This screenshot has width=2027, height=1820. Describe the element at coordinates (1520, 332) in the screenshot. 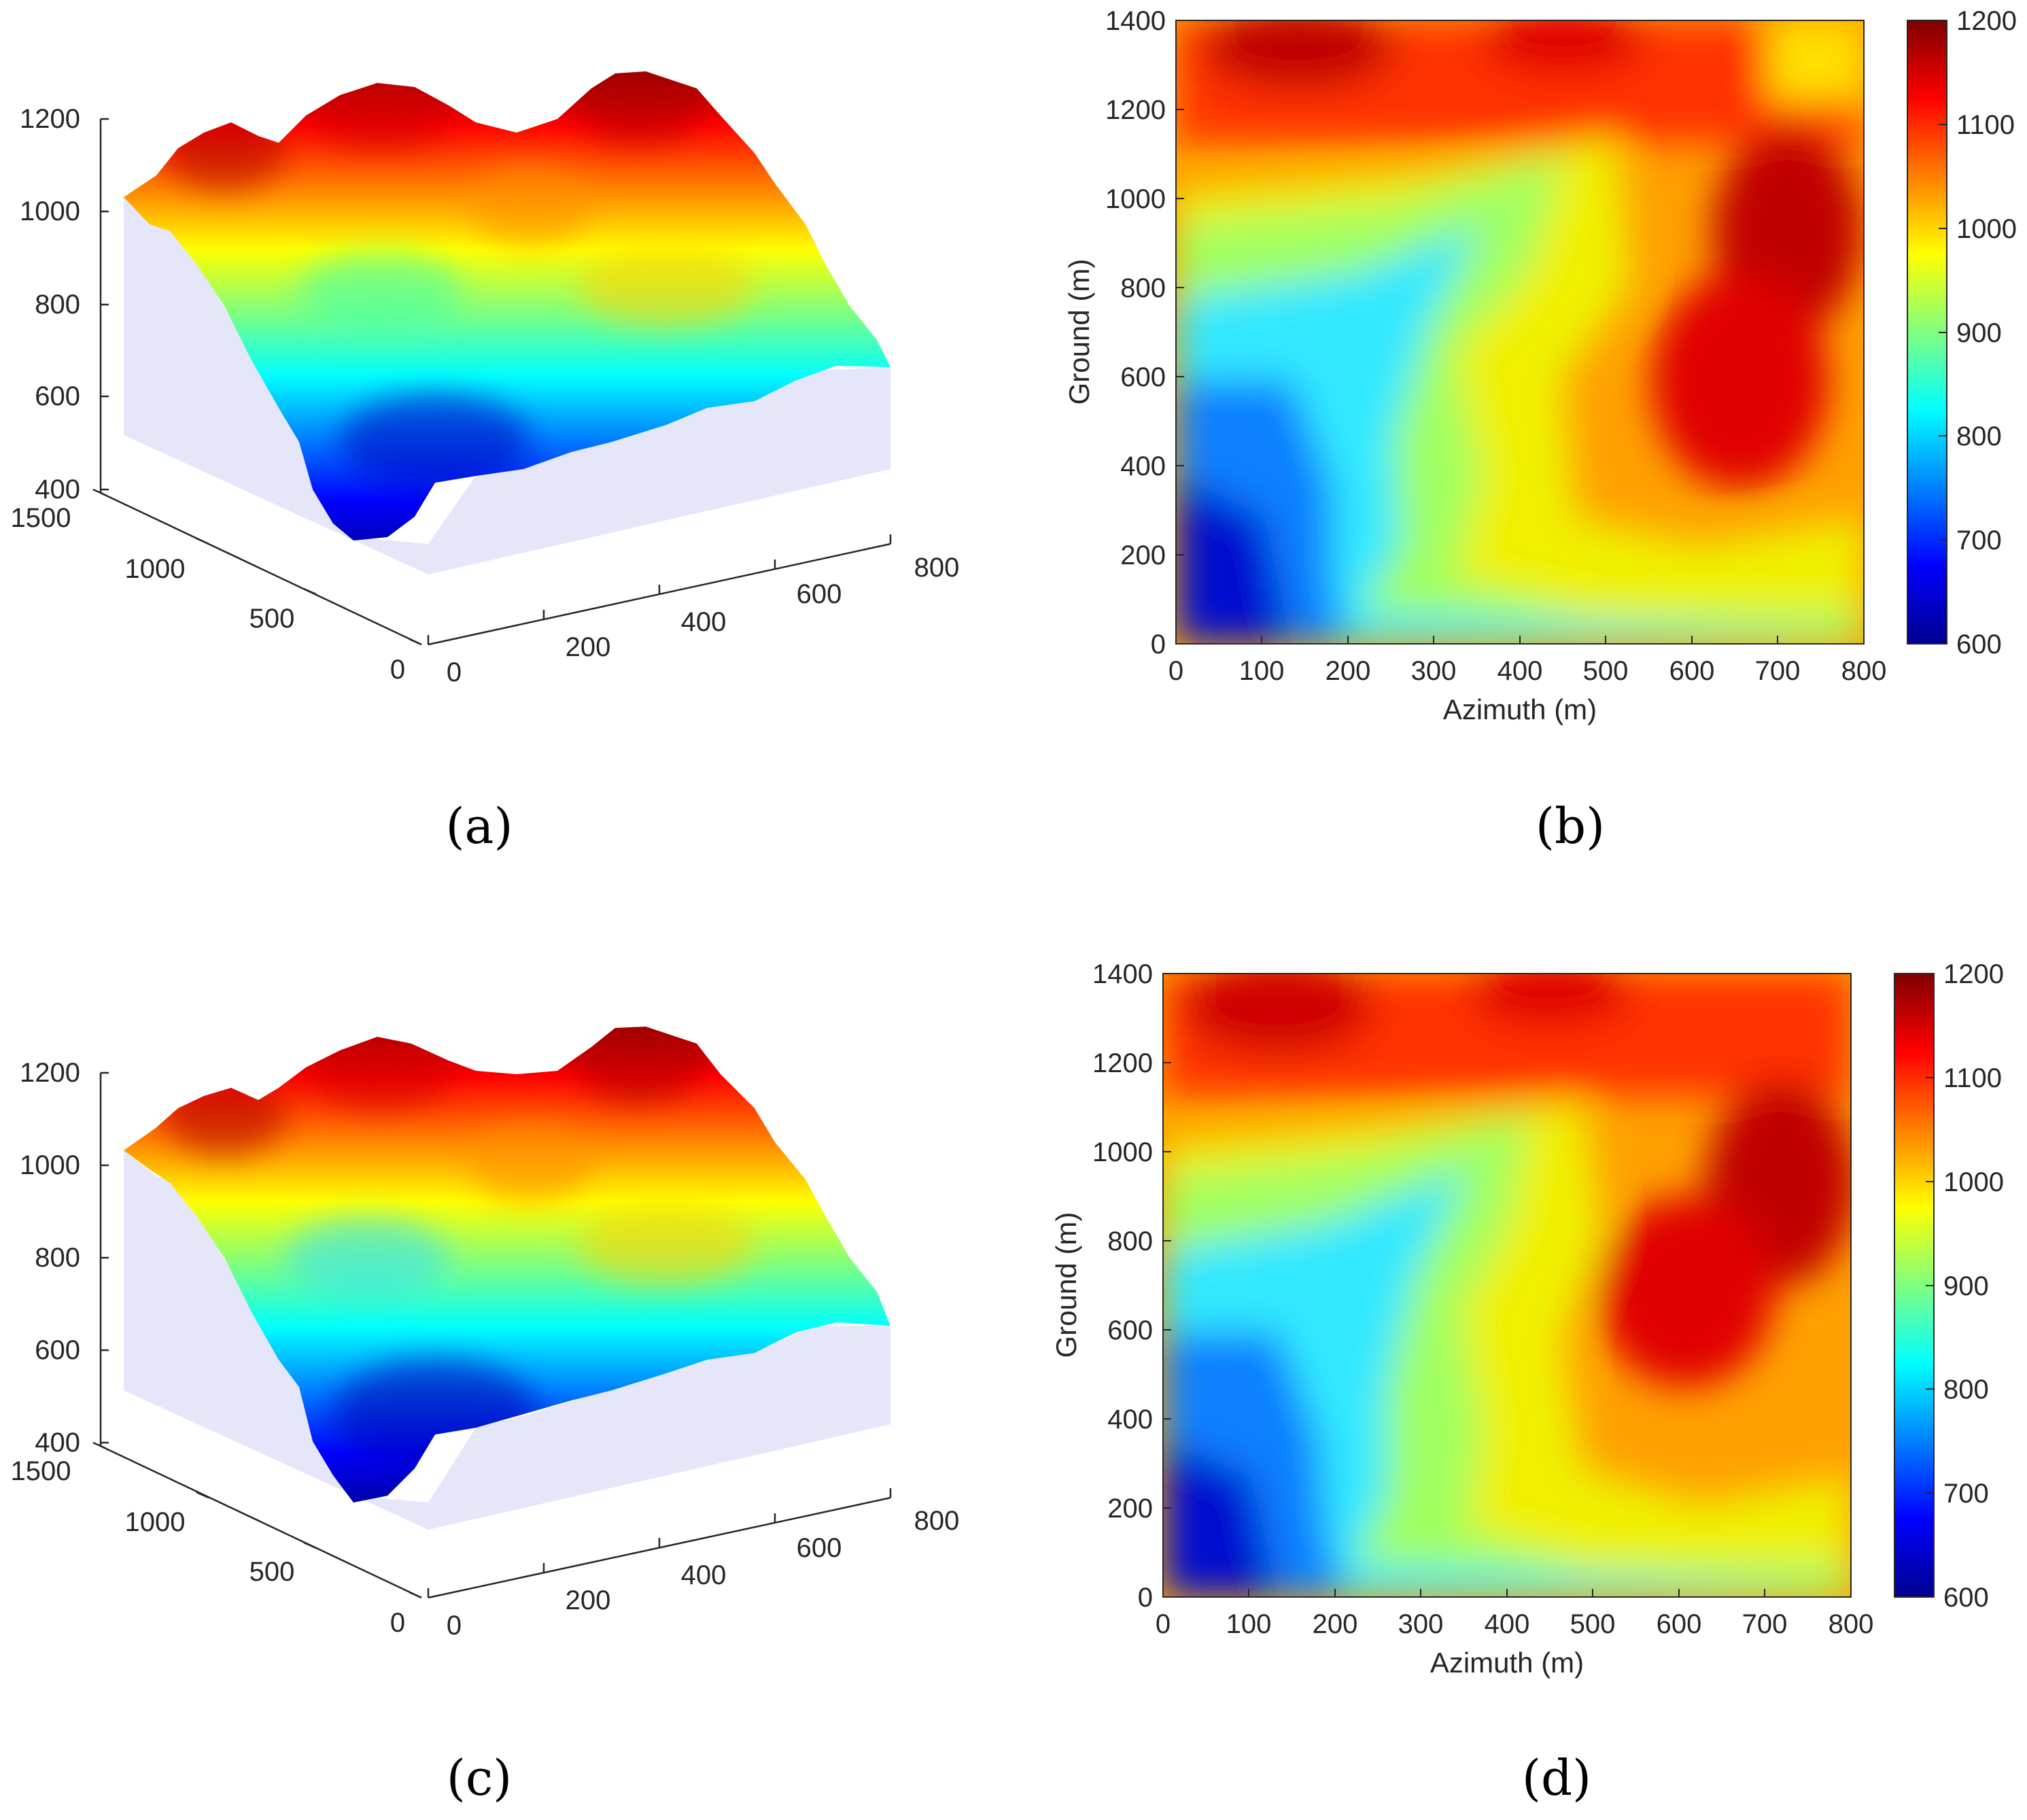

I see `heatmap-b-field` at that location.